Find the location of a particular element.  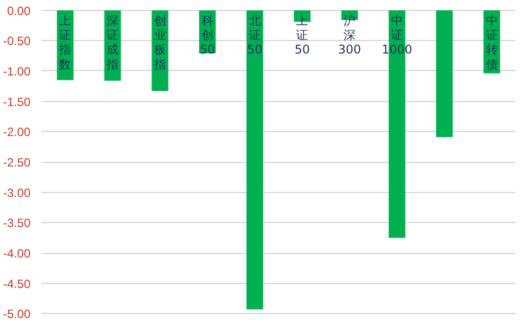

y-tick-label: -2.00 is located at coordinates (17, 132).